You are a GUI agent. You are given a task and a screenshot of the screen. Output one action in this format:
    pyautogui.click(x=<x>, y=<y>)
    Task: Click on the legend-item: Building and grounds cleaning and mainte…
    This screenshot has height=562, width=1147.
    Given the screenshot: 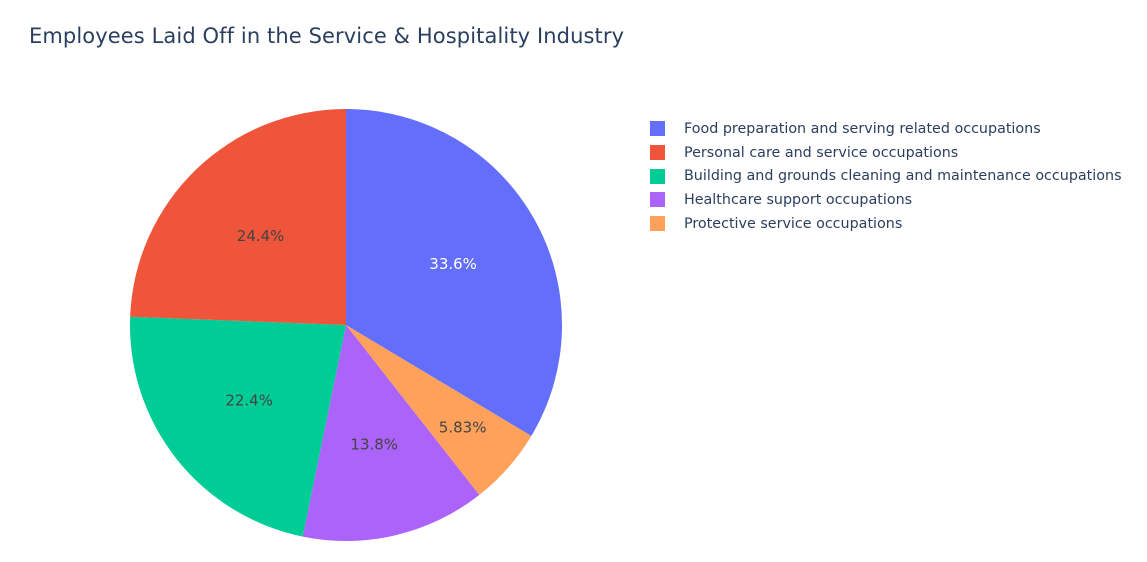 What is the action you would take?
    pyautogui.click(x=886, y=176)
    